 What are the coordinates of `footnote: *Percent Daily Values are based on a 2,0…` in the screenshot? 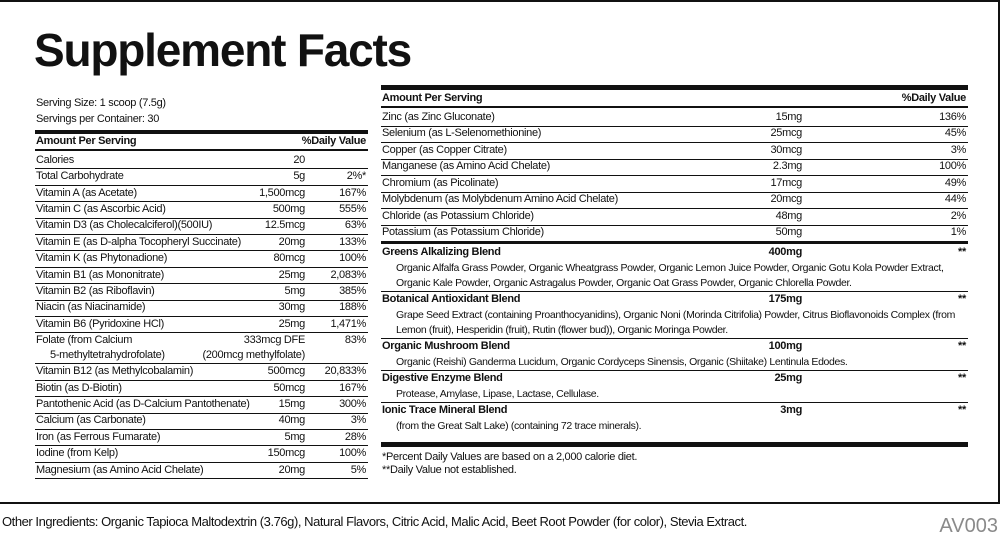 It's located at (510, 456).